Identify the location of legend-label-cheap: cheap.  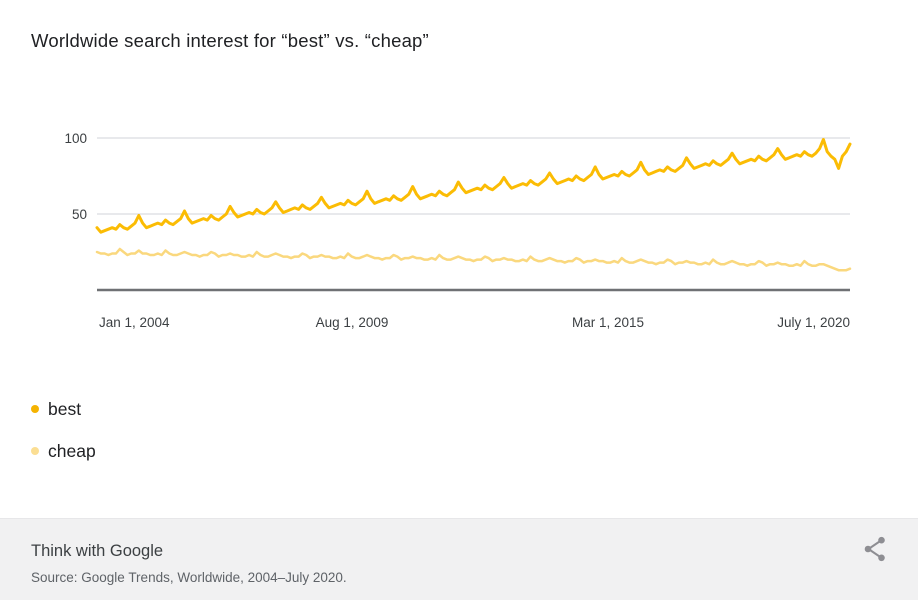
(72, 451).